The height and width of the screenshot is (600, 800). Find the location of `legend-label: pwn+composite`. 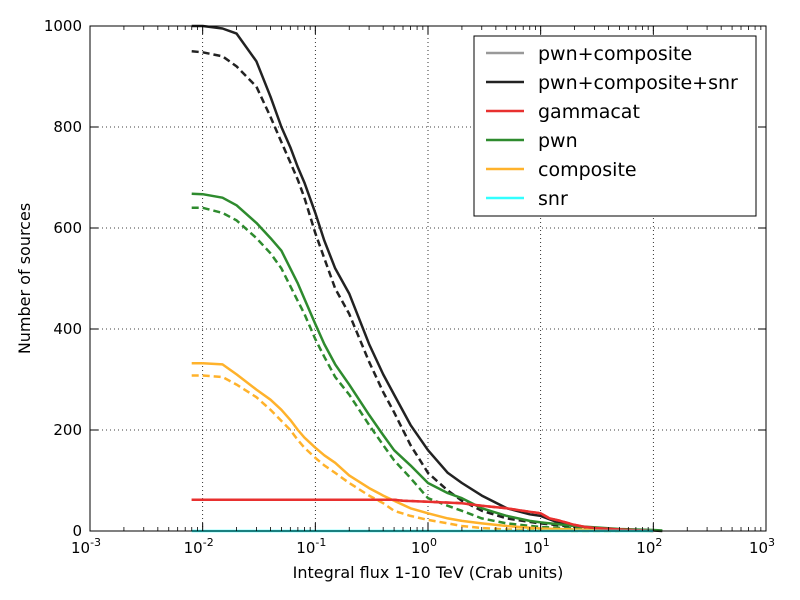

legend-label: pwn+composite is located at coordinates (615, 54).